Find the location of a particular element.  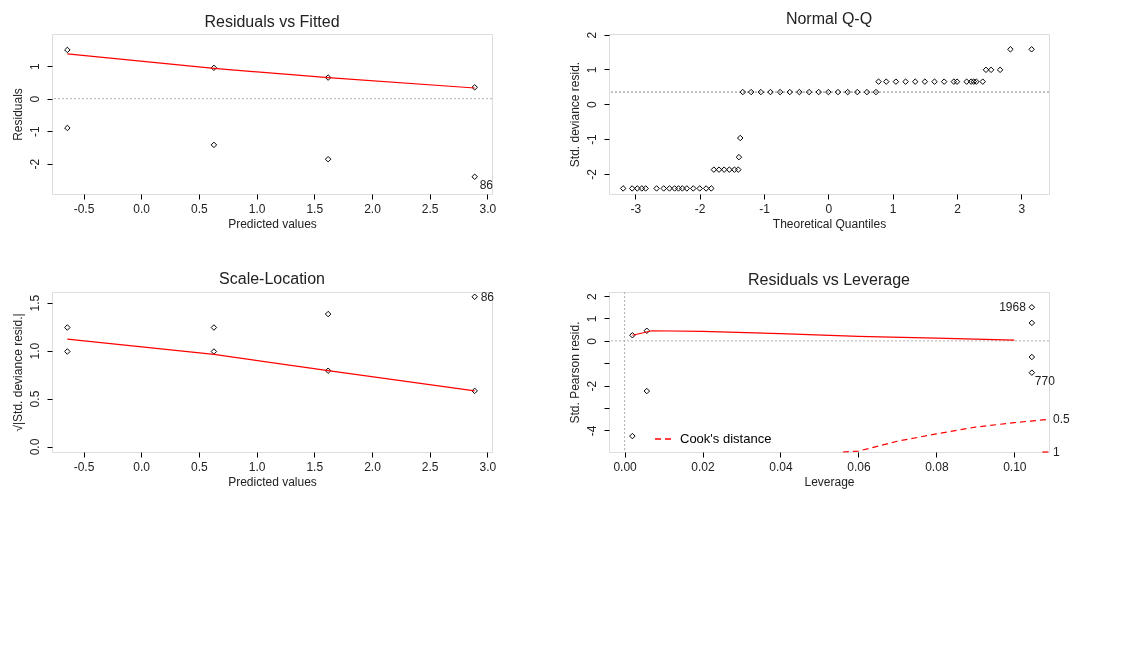

x-tick-label: 0.06 is located at coordinates (859, 466).